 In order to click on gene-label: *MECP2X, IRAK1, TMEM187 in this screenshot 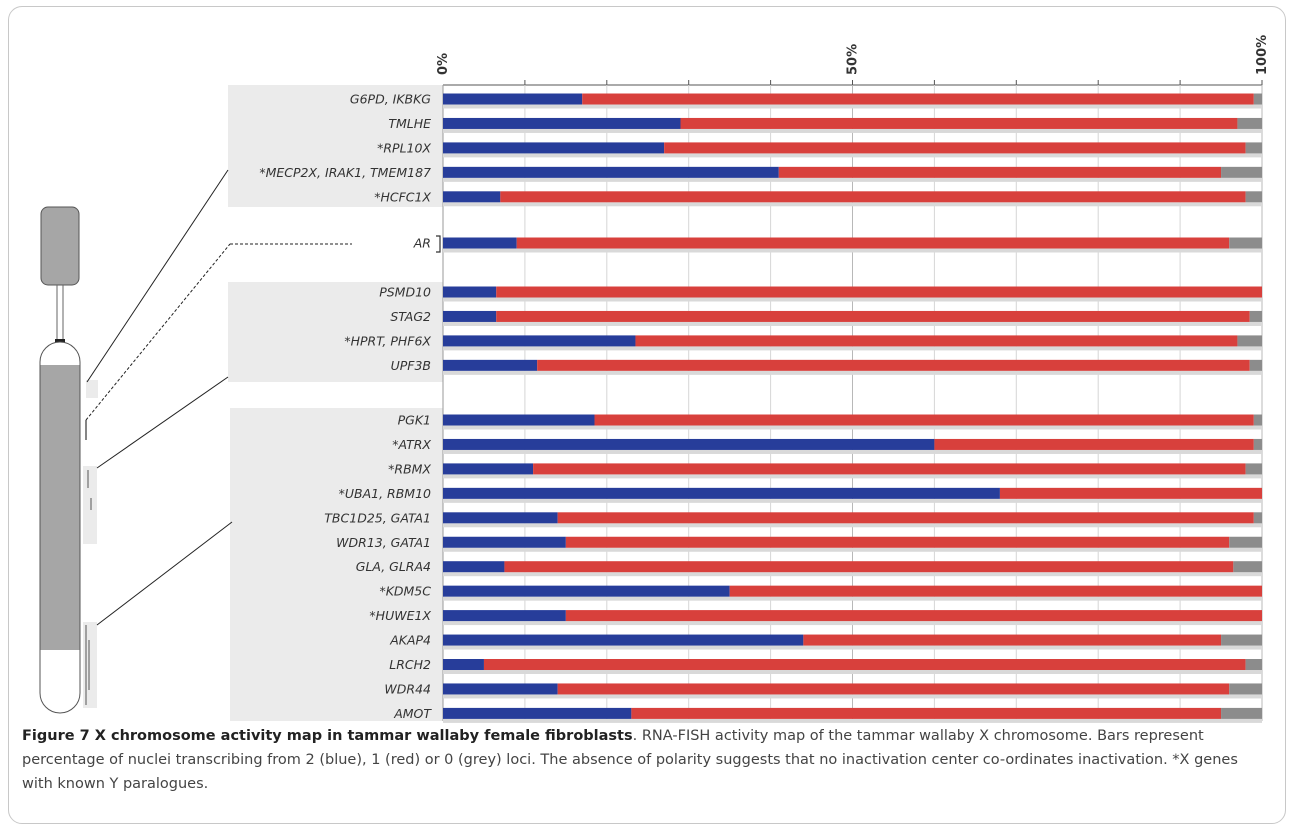, I will do `click(345, 172)`.